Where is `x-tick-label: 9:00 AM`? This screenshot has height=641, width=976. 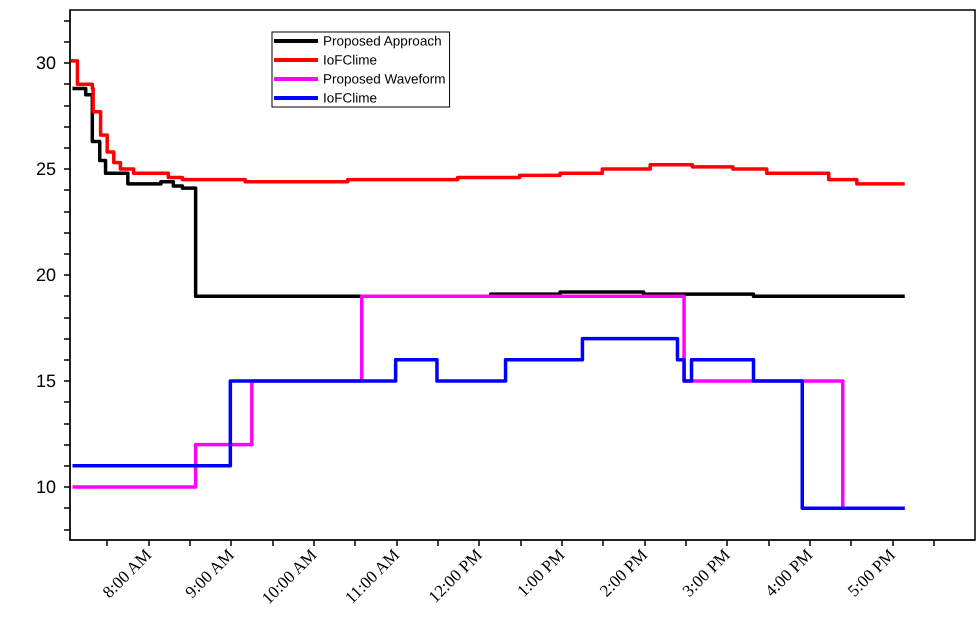 x-tick-label: 9:00 AM is located at coordinates (209, 573).